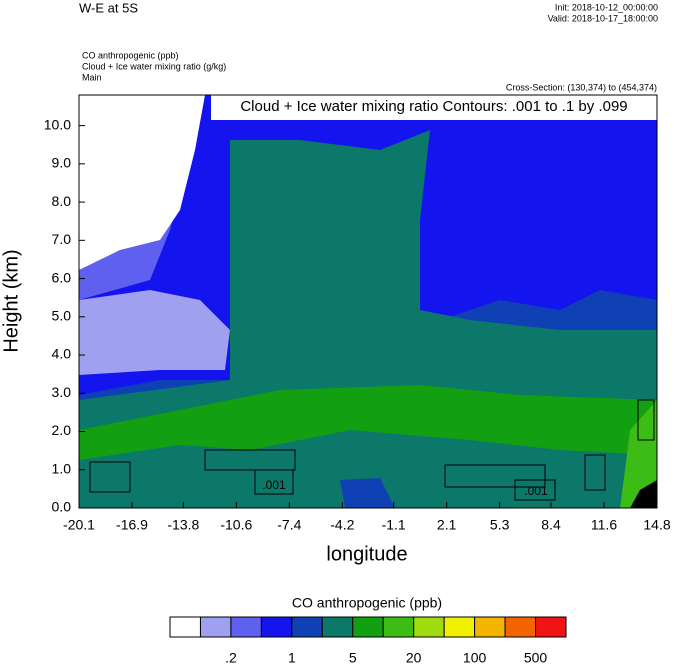  What do you see at coordinates (500, 525) in the screenshot?
I see `x-tick-label: 5.3` at bounding box center [500, 525].